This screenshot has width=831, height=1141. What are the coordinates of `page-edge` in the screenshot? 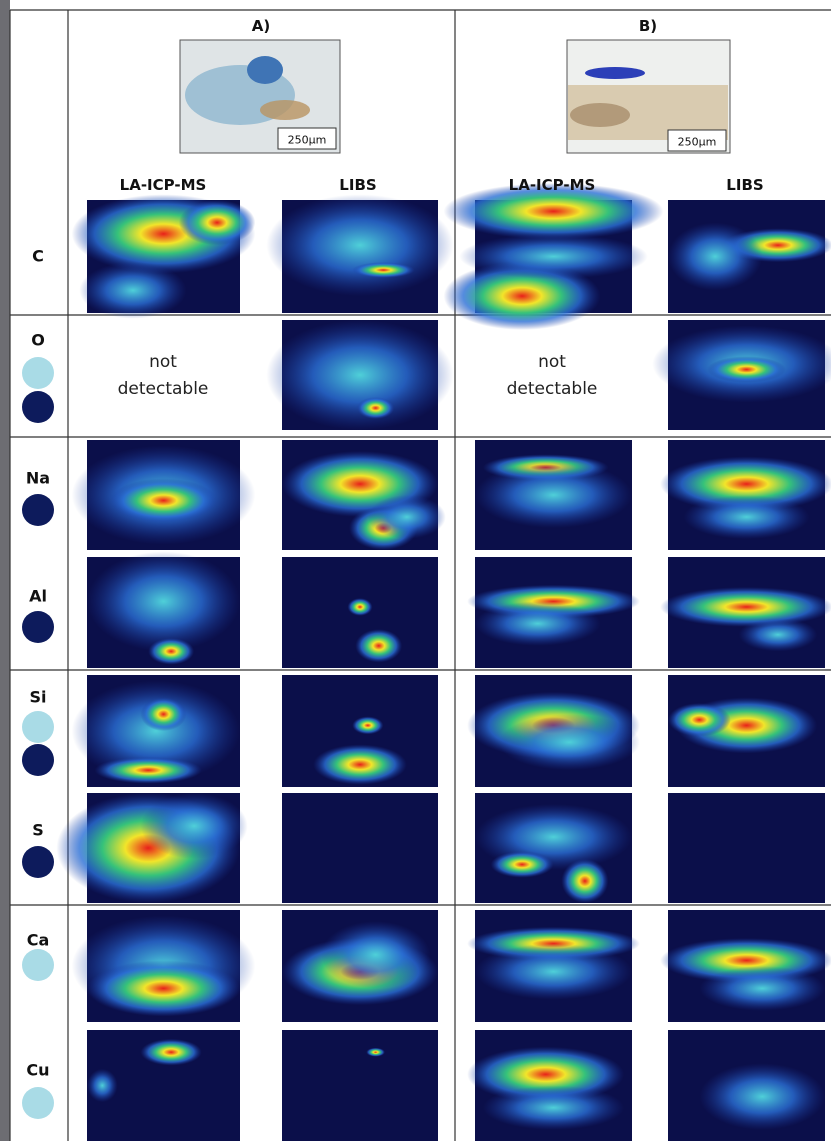 It's located at (5, 570).